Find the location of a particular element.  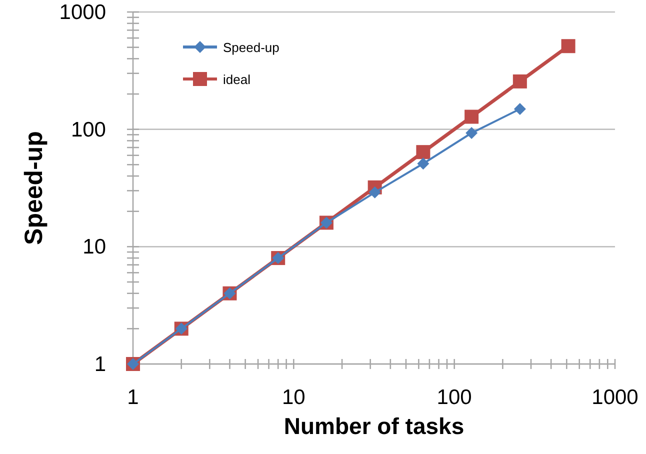

y-tick-label: 1000 is located at coordinates (82, 12).